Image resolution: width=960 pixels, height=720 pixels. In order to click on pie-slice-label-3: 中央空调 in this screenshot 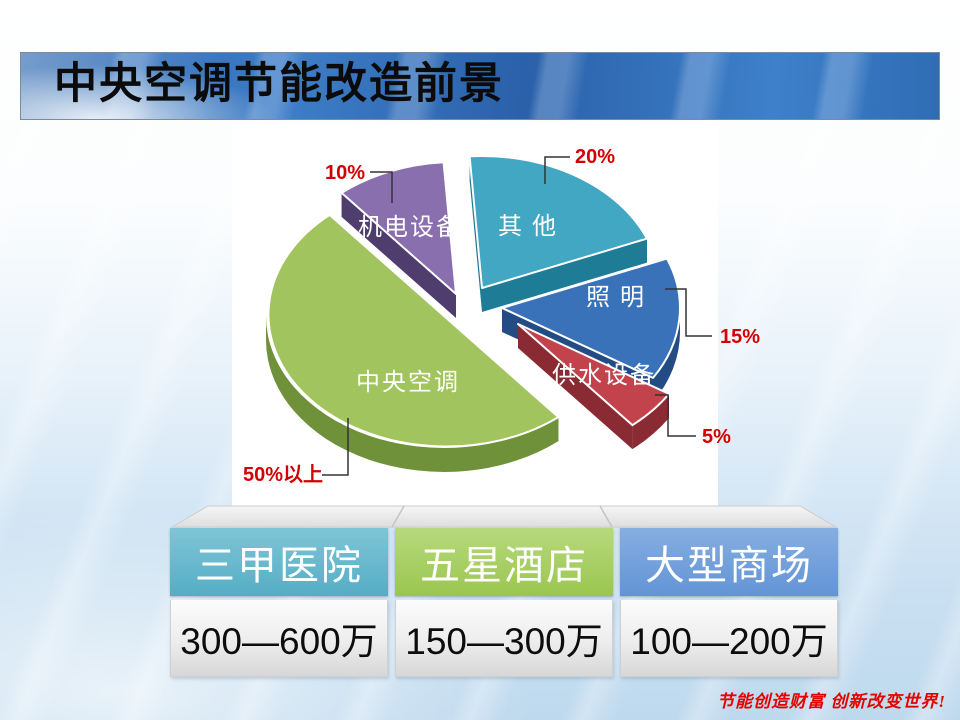, I will do `click(408, 382)`.